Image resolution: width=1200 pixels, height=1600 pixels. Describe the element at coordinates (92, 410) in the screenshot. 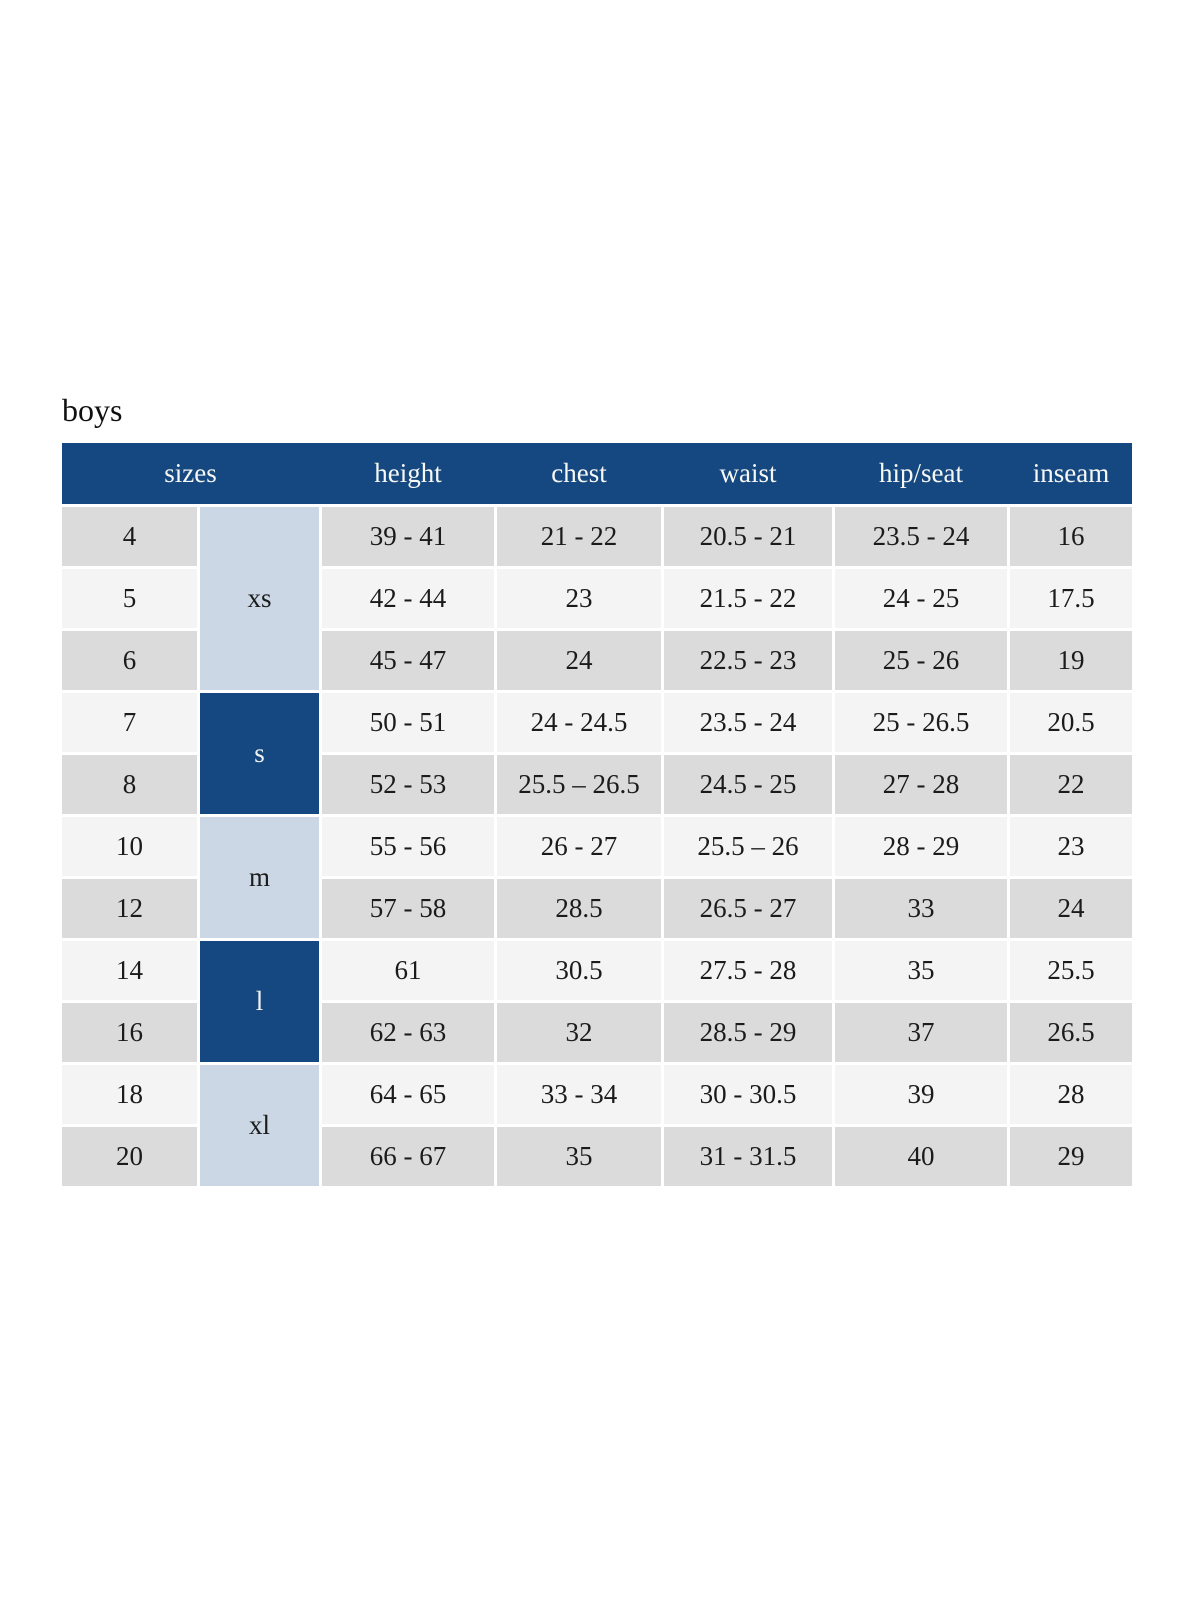

I see `page-title: boys` at that location.